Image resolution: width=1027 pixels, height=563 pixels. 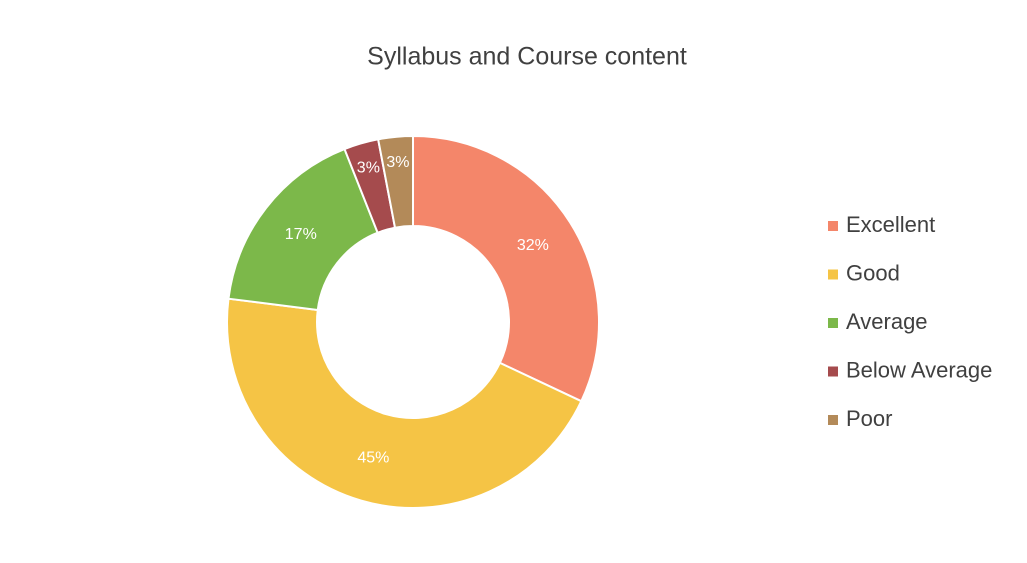 What do you see at coordinates (527, 57) in the screenshot?
I see `chart-title: Syllabus and Course content` at bounding box center [527, 57].